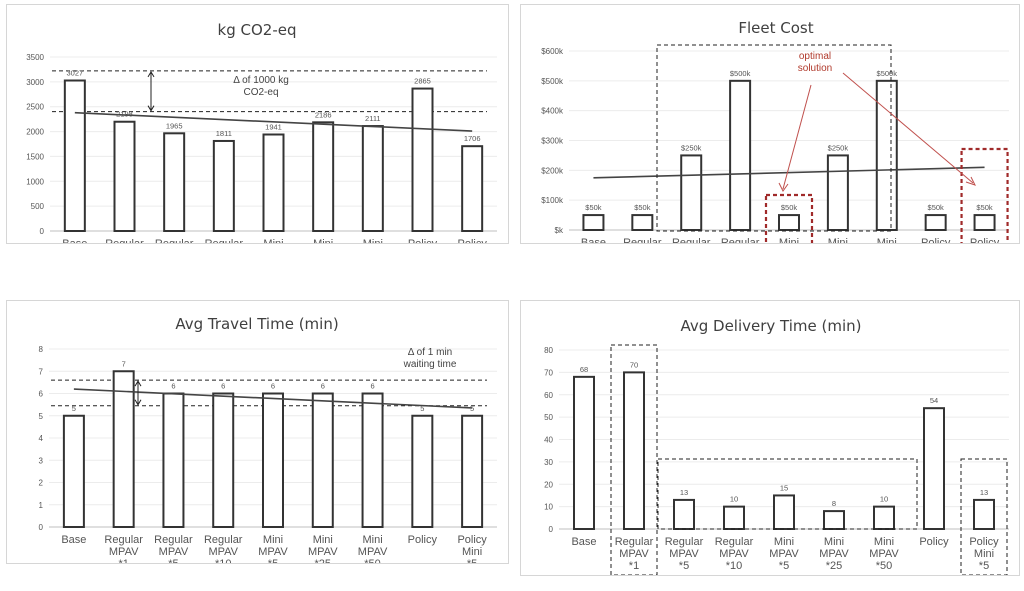 The width and height of the screenshot is (1024, 591). Describe the element at coordinates (740, 73) in the screenshot. I see `data-label: $500k` at that location.